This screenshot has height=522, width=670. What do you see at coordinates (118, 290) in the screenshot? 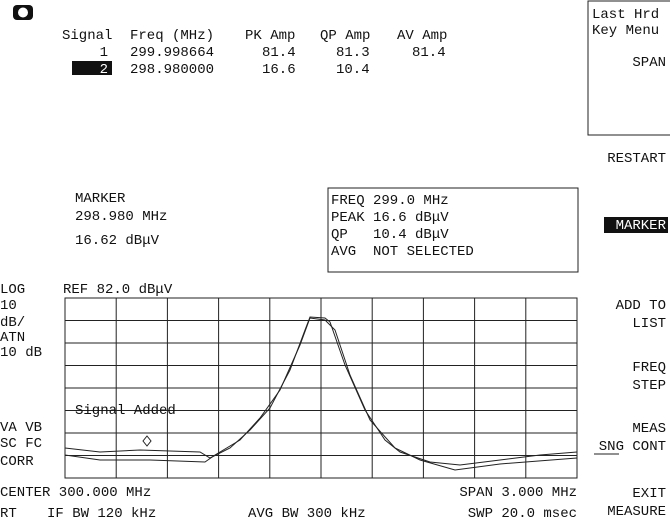
I see `ref-level: REF 82.0 dBμV` at bounding box center [118, 290].